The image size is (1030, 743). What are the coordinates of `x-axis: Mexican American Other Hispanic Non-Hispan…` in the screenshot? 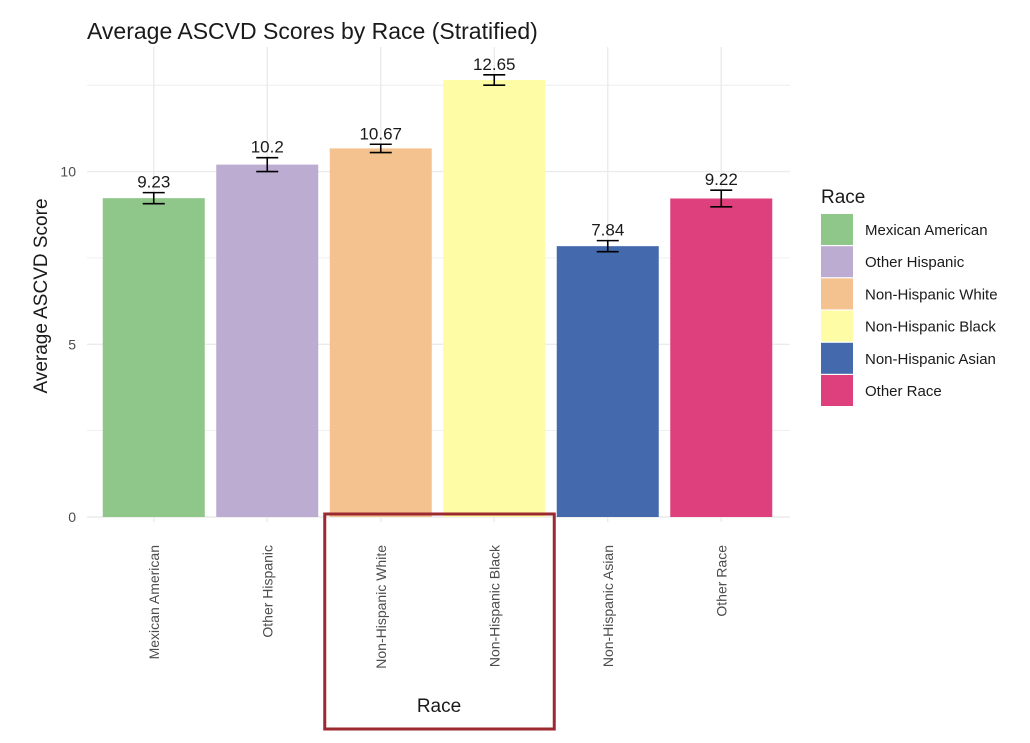 It's located at (438, 606).